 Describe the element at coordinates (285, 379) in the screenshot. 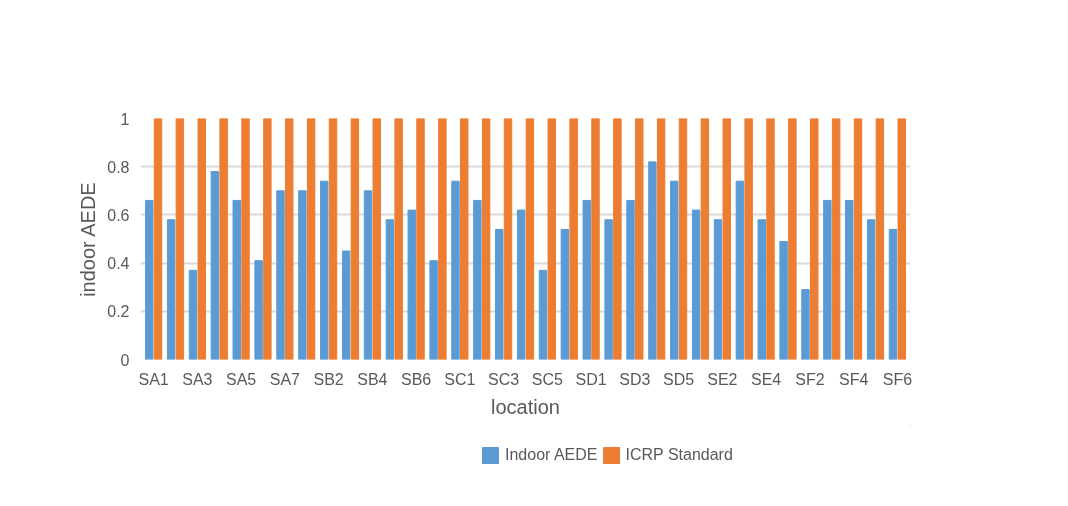

I see `x-tick-label: SA7` at that location.